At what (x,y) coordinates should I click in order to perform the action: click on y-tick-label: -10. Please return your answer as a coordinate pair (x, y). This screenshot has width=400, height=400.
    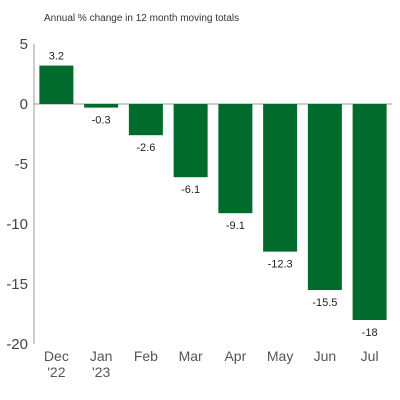
    Looking at the image, I should click on (17, 224).